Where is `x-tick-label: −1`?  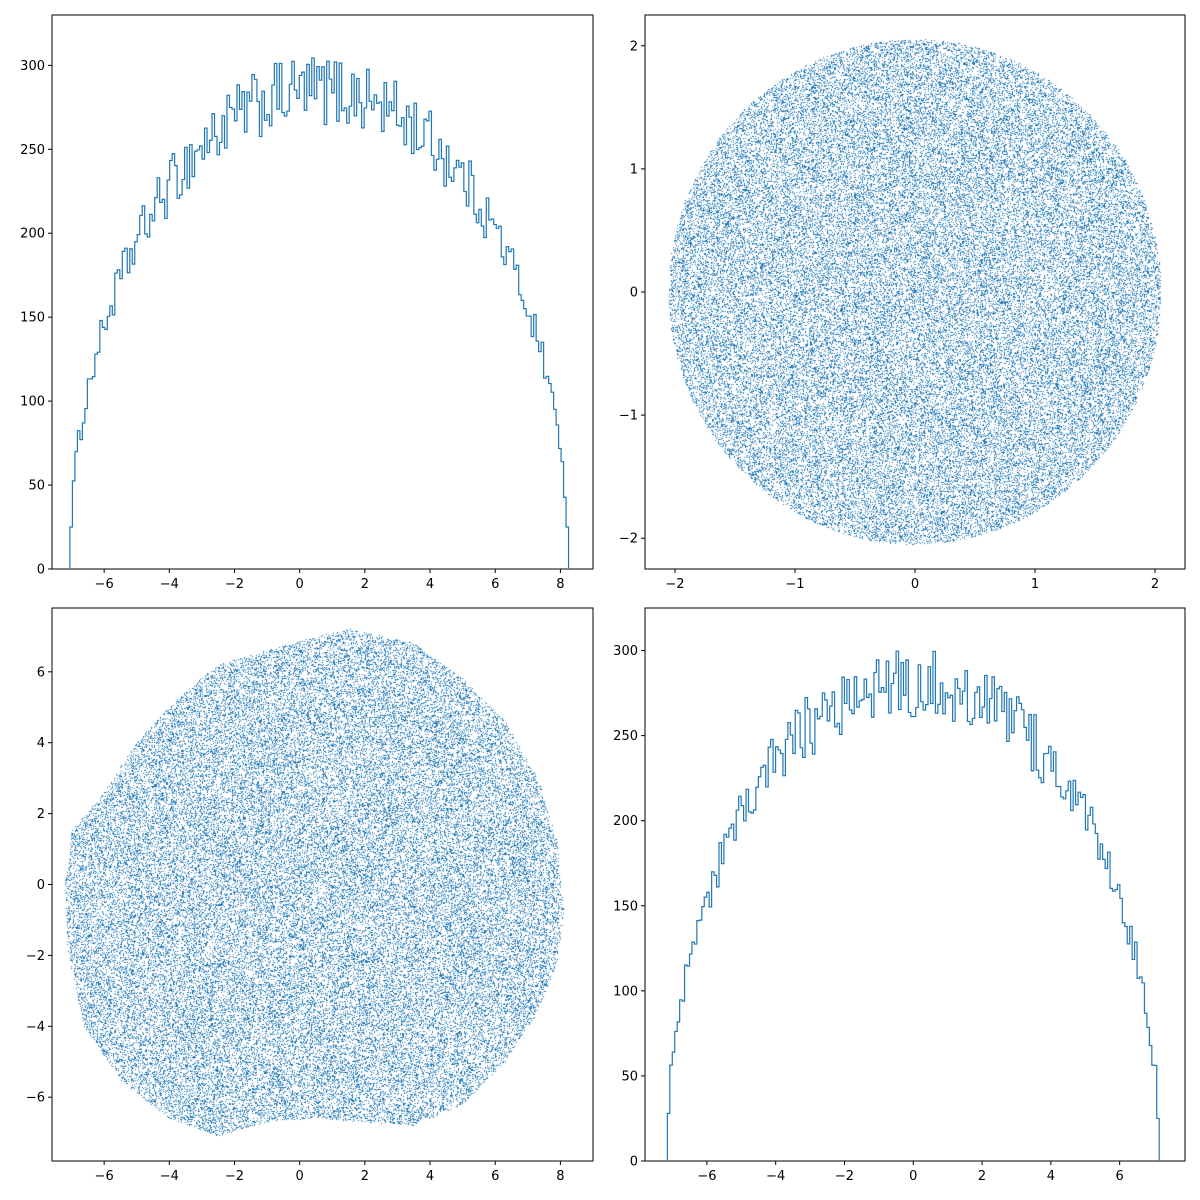 x-tick-label: −1 is located at coordinates (794, 584).